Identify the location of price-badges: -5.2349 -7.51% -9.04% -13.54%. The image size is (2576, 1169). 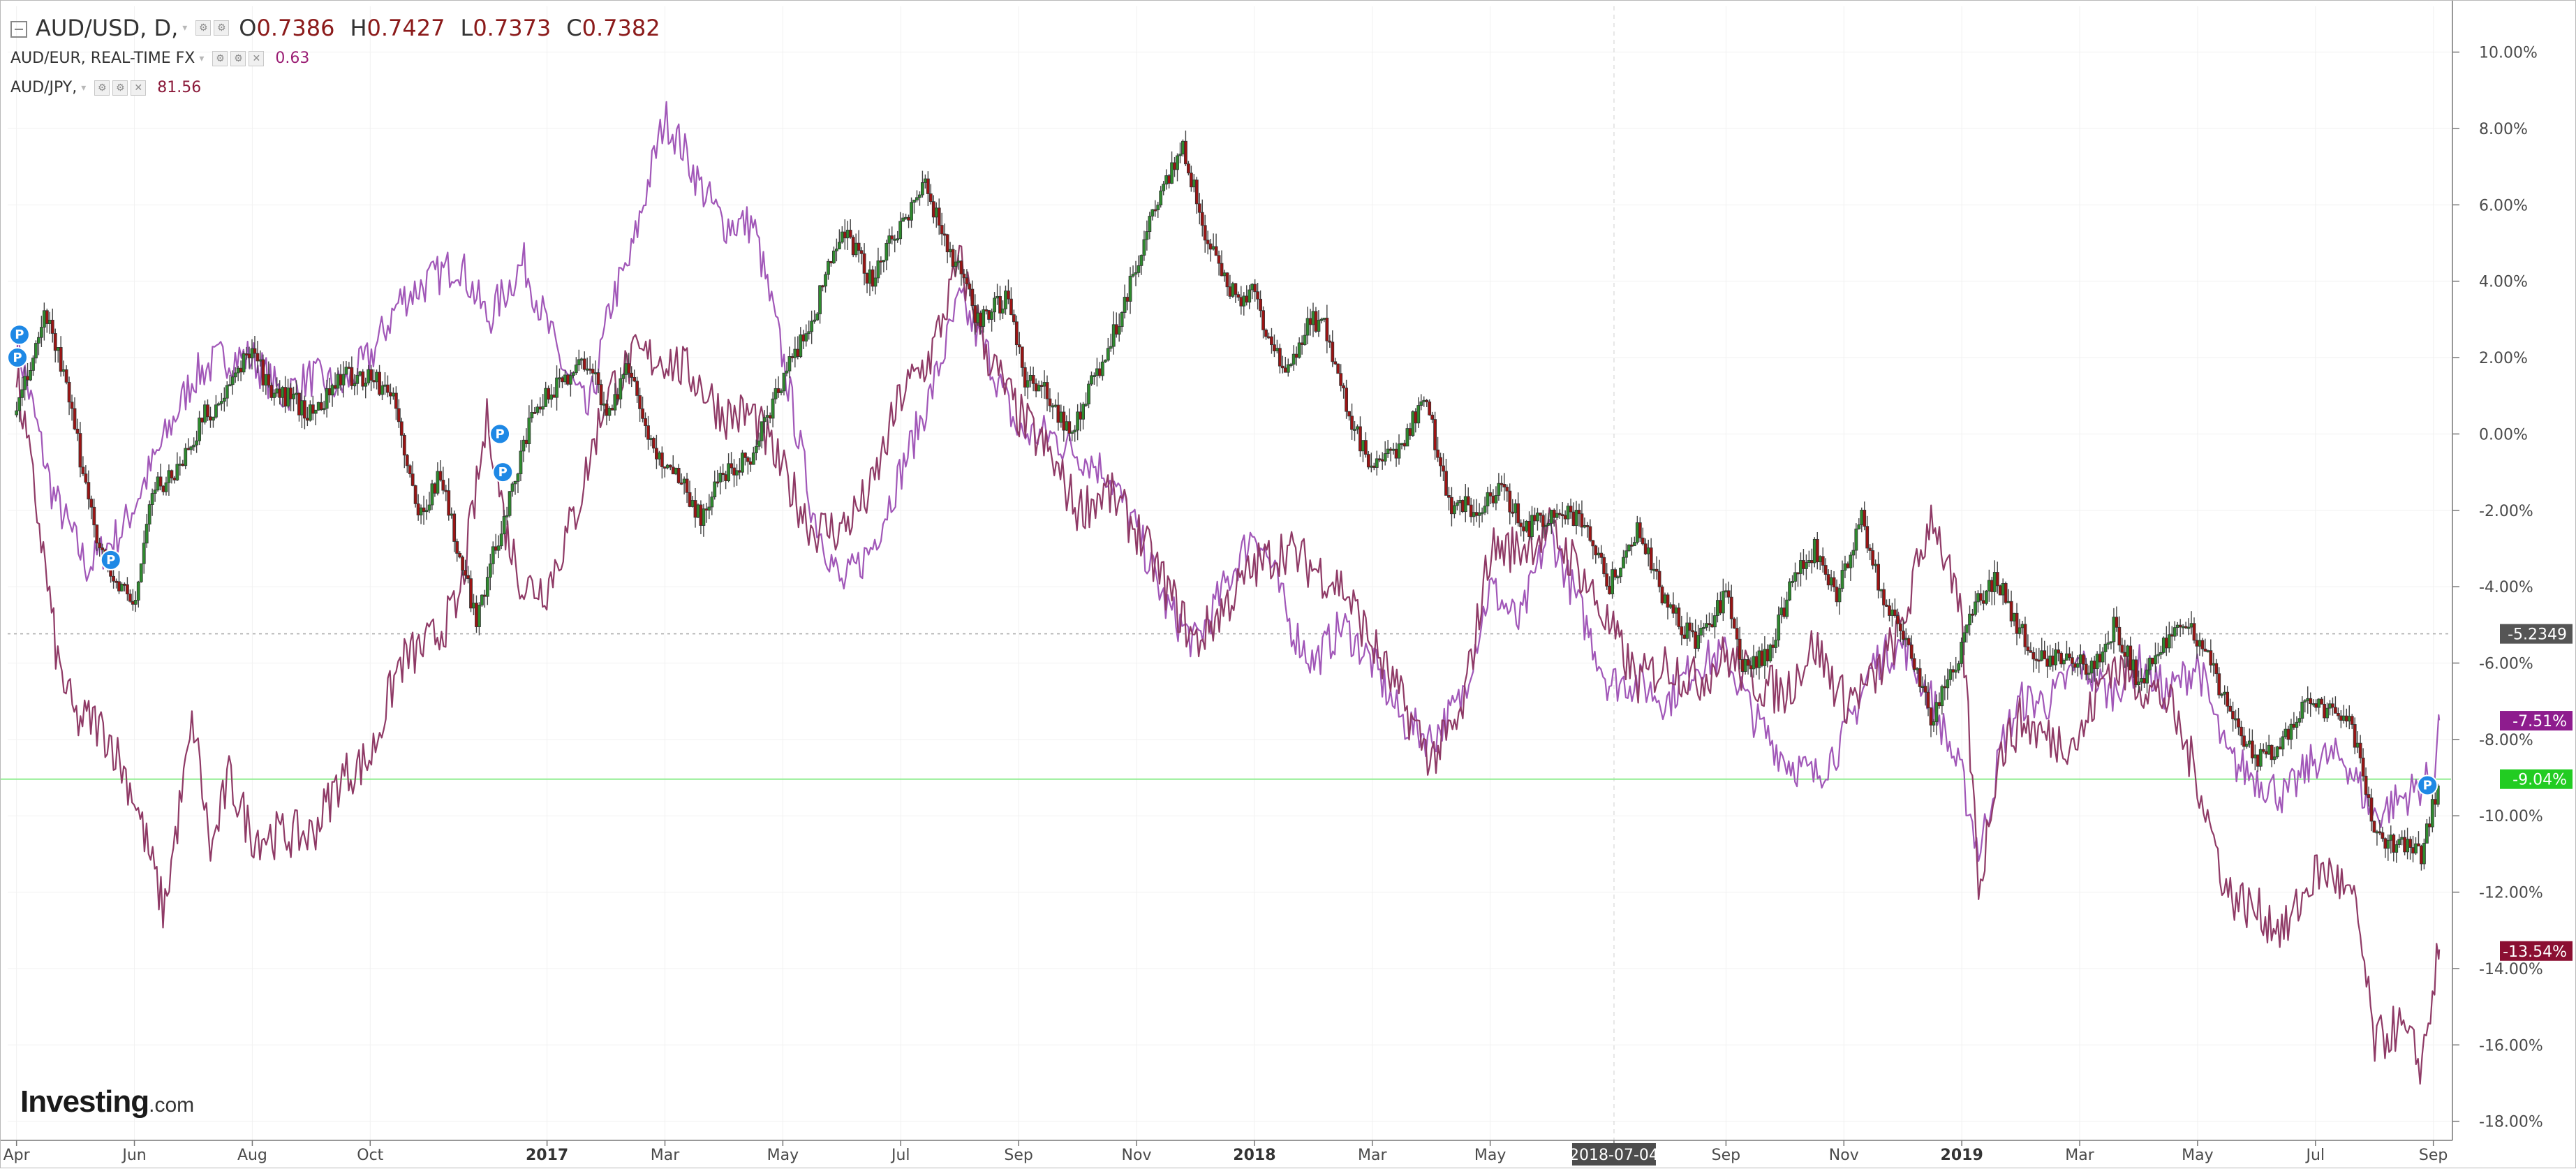
(2536, 792).